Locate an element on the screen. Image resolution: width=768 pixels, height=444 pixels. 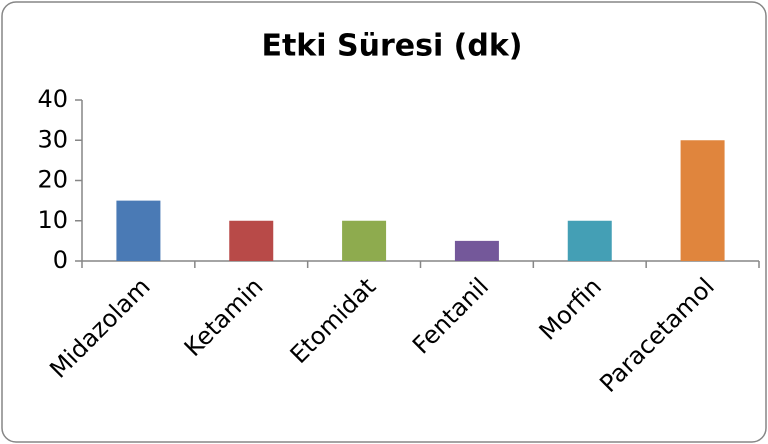
chart-title: Etki Süresi (dk) is located at coordinates (391, 46).